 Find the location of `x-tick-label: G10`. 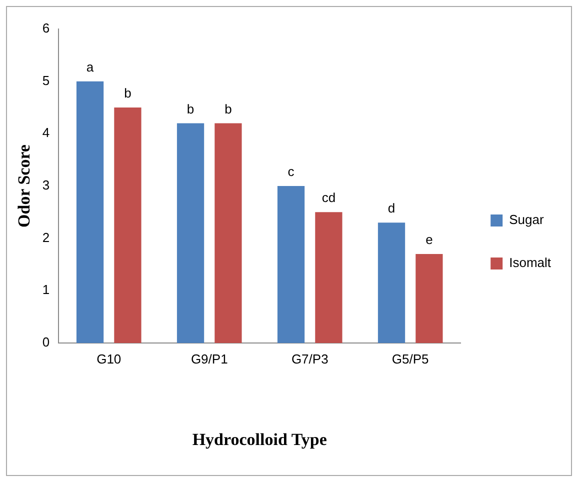

x-tick-label: G10 is located at coordinates (109, 358).